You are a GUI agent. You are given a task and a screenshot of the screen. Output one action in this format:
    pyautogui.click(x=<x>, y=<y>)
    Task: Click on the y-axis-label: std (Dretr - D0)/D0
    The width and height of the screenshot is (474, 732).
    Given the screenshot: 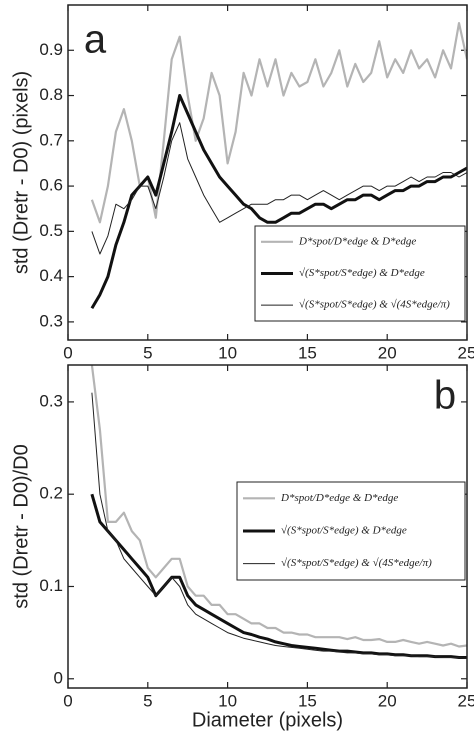 What is the action you would take?
    pyautogui.click(x=21, y=526)
    